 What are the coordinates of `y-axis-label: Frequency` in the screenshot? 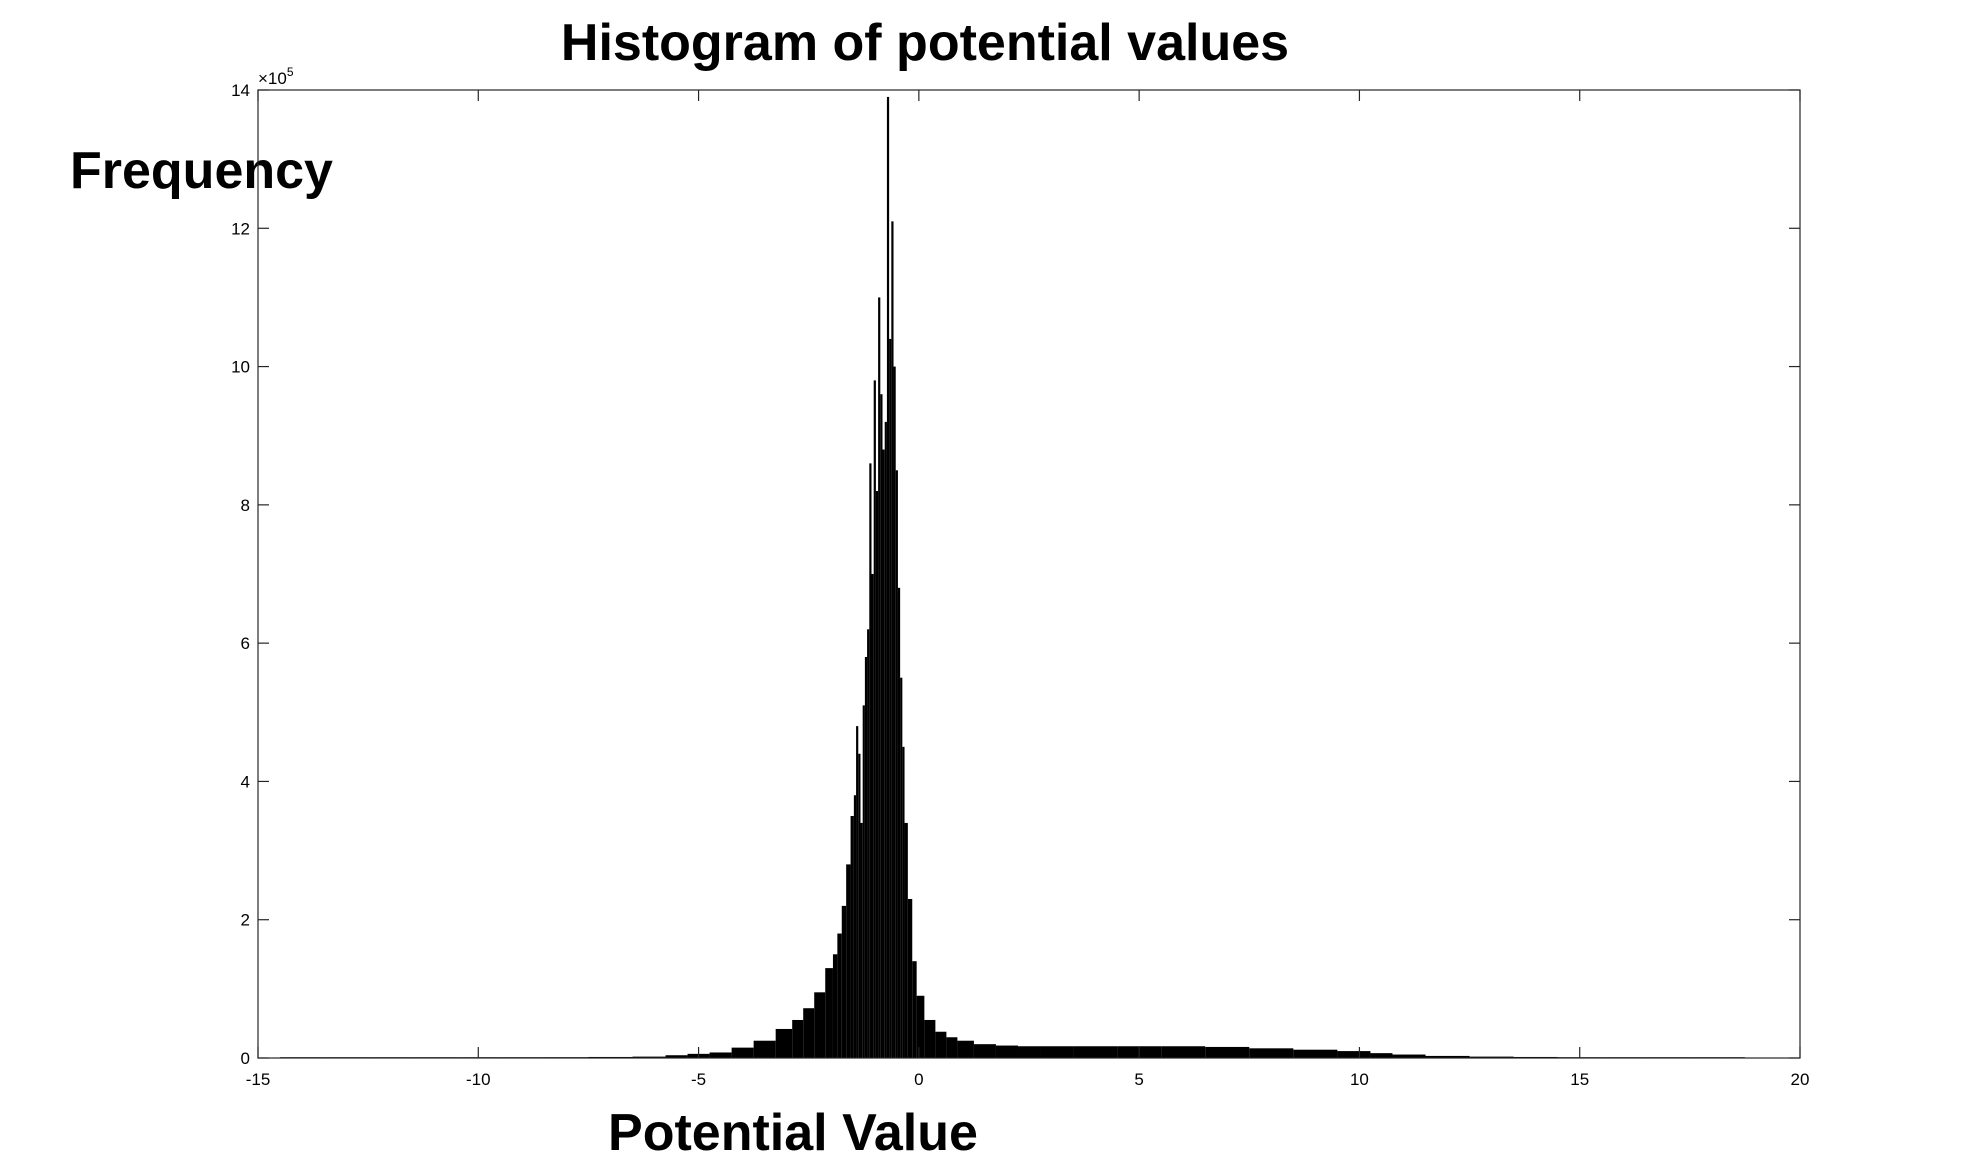 It's located at (201, 171).